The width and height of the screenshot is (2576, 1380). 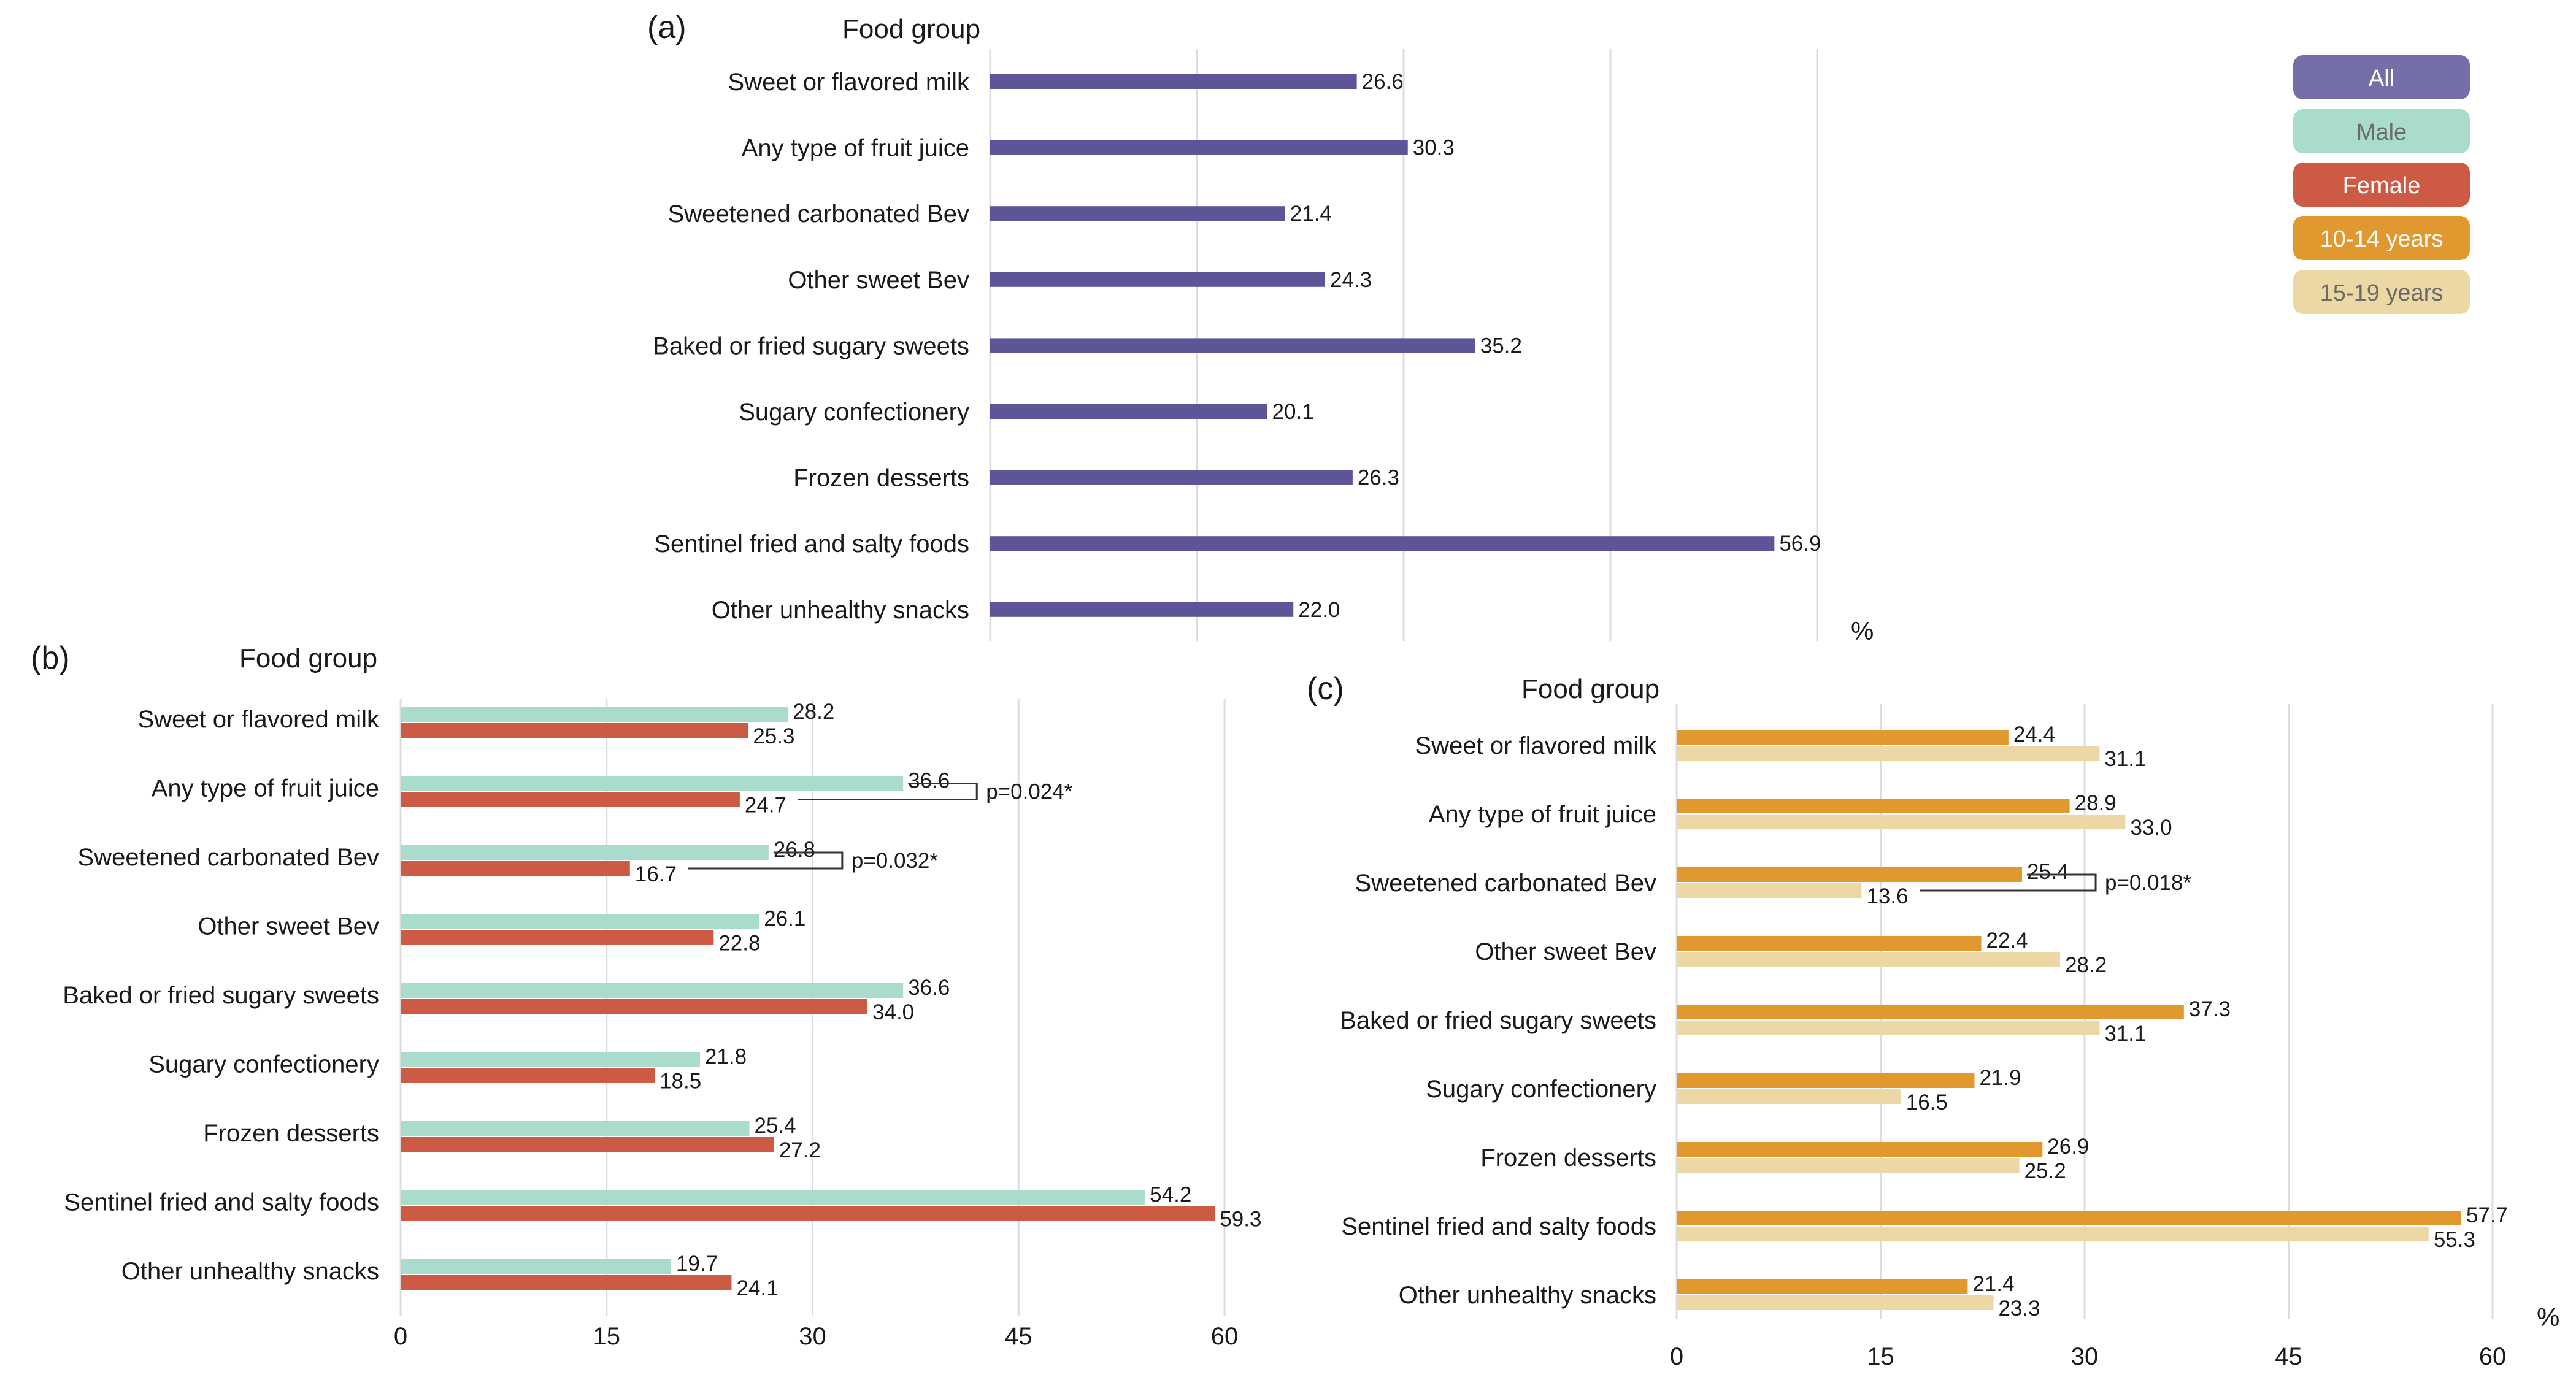 I want to click on bar-all-sugary-confectionery, so click(x=1128, y=411).